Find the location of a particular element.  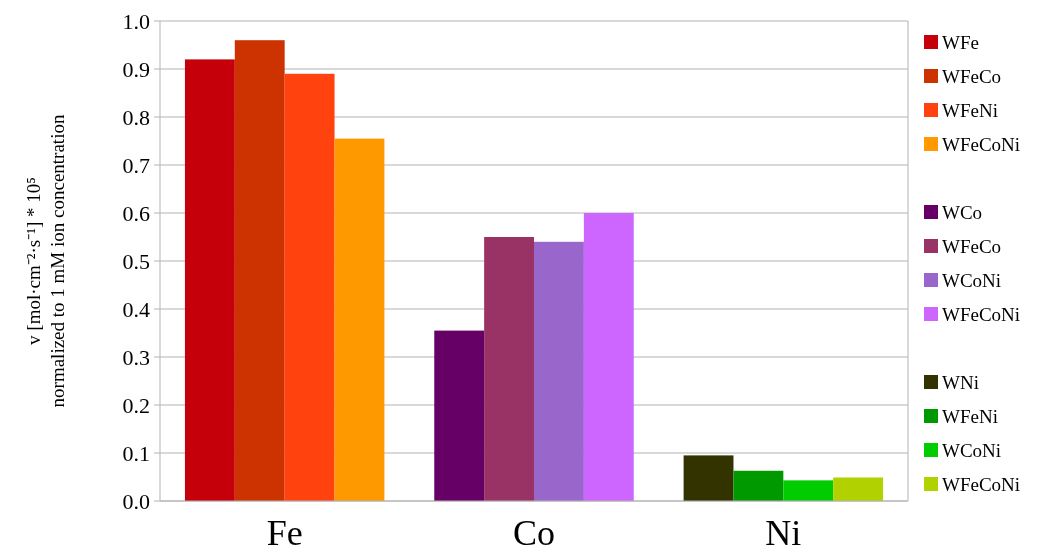

y-tick-label: 0.6 is located at coordinates (136, 213).